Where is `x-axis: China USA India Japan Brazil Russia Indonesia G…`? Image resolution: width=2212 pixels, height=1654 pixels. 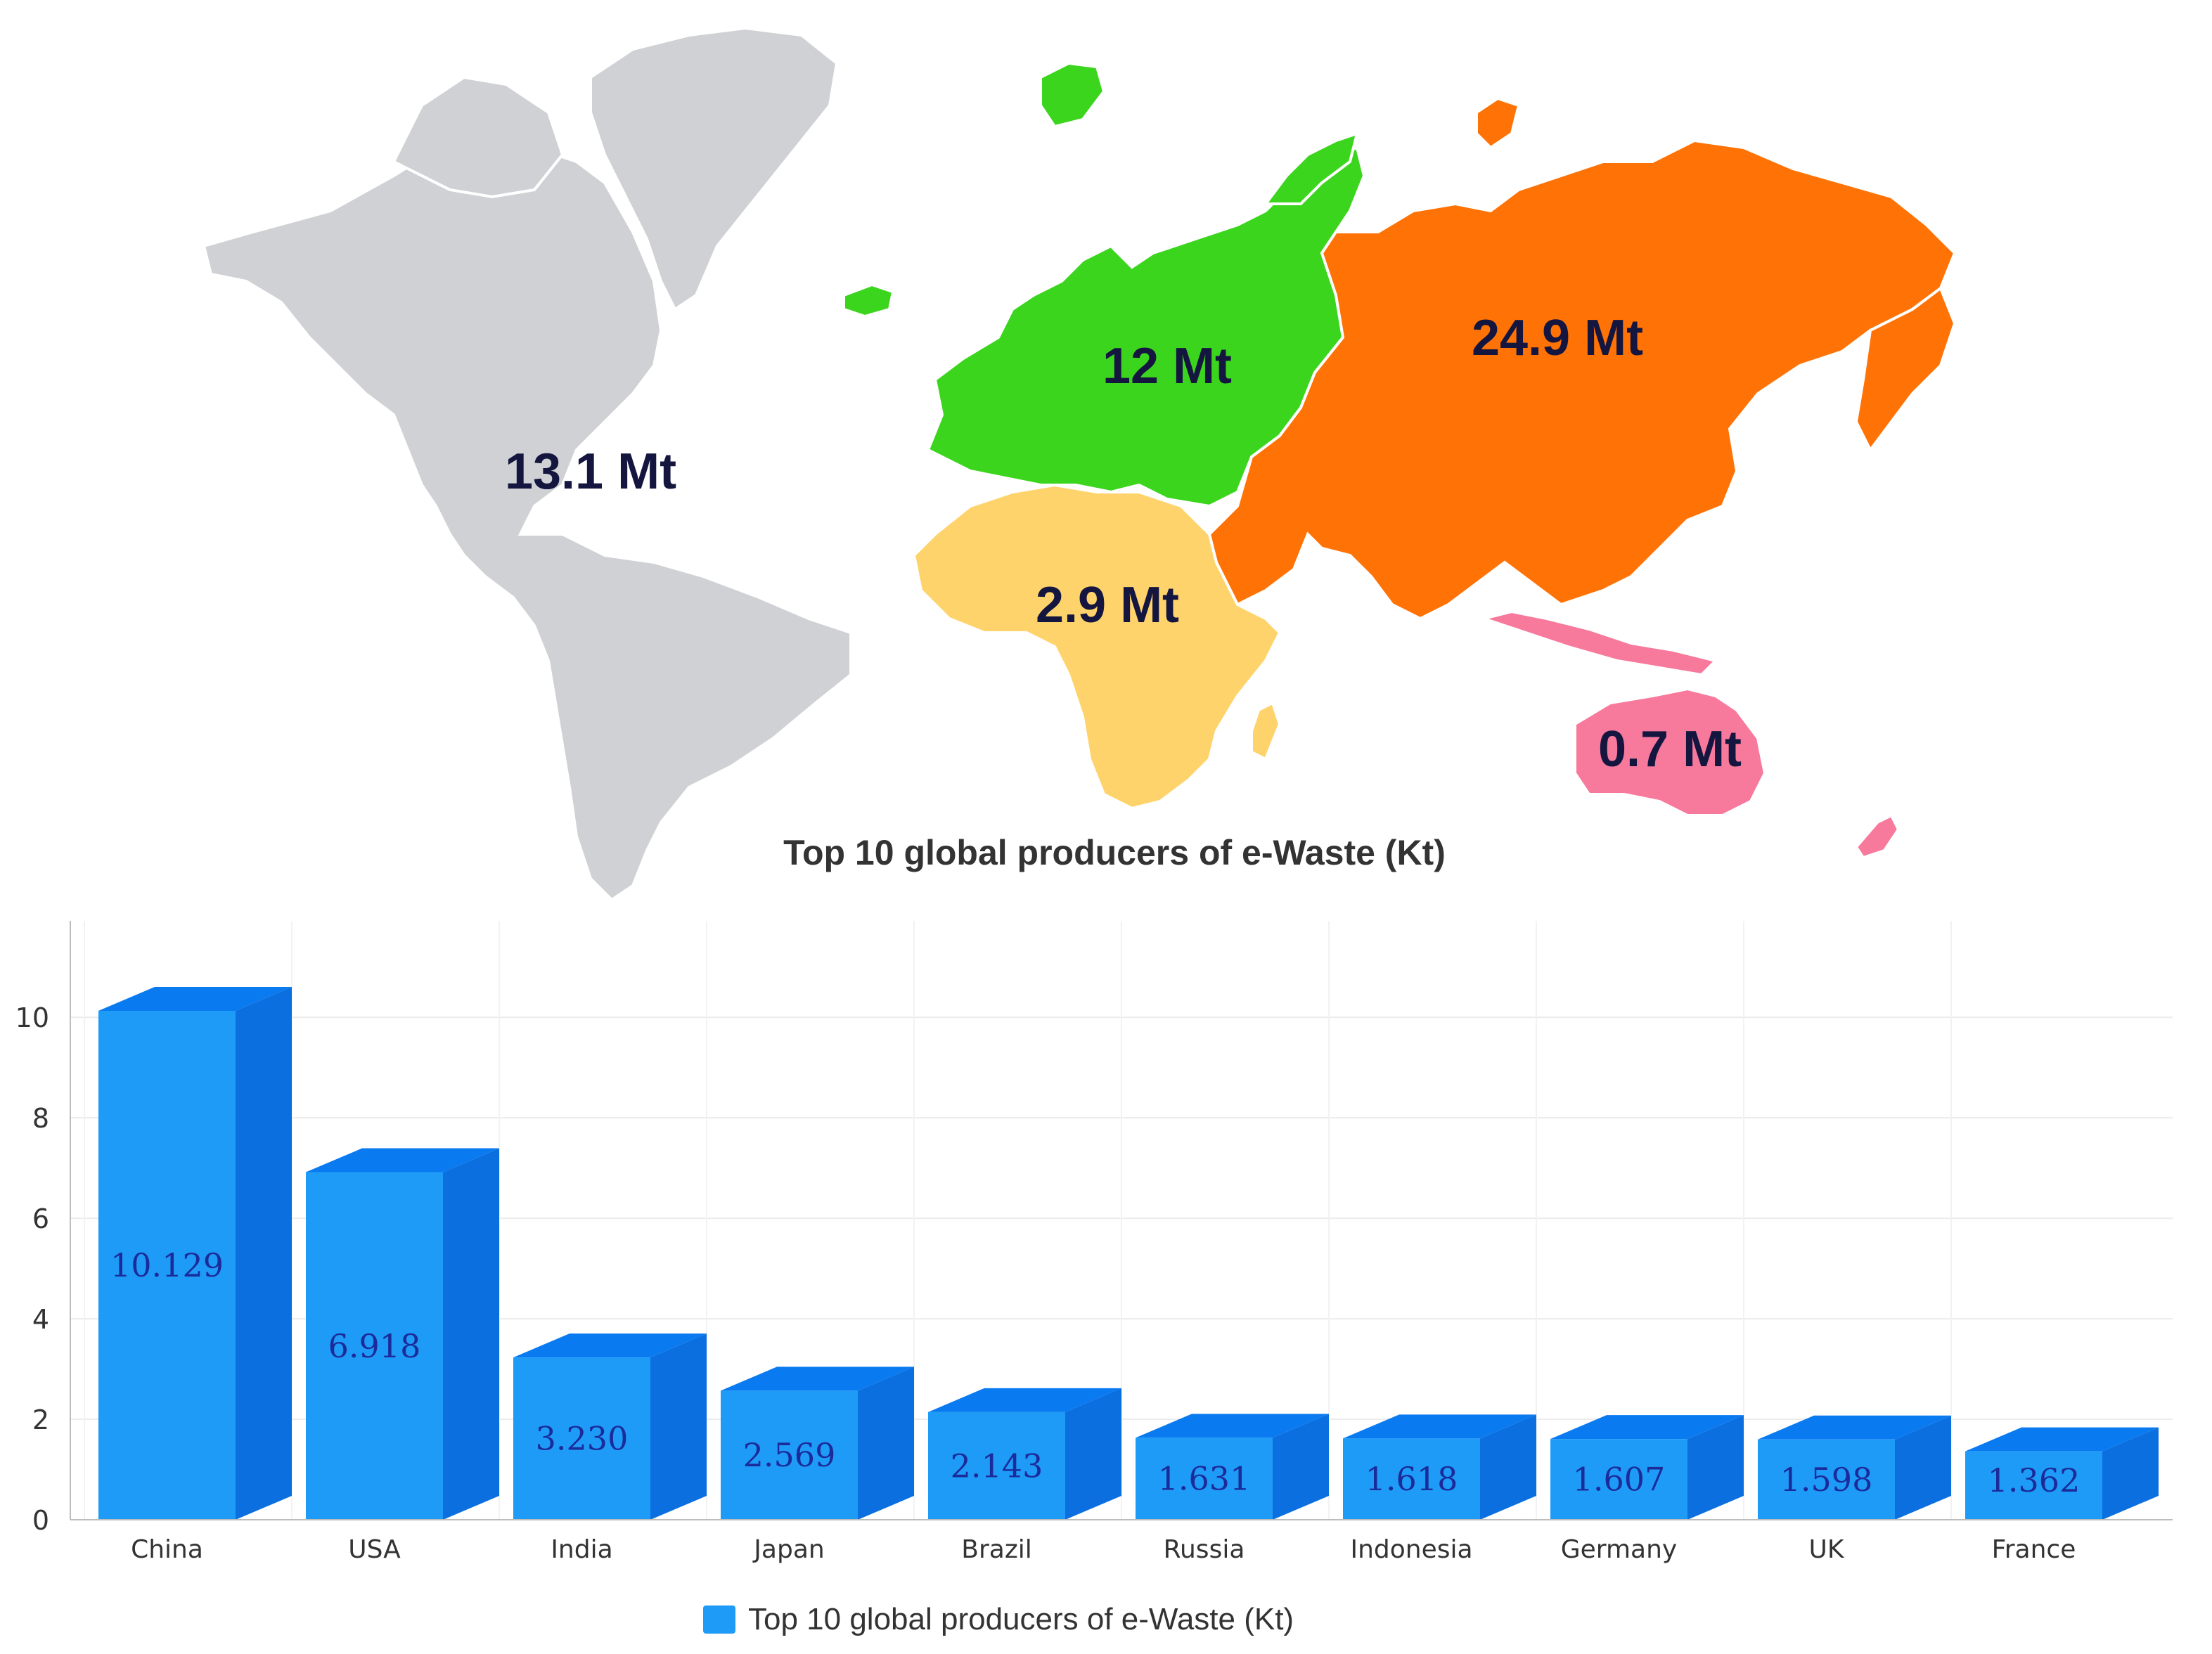
x-axis: China USA India Japan Brazil Russia Indonesia G… is located at coordinates (1121, 1541).